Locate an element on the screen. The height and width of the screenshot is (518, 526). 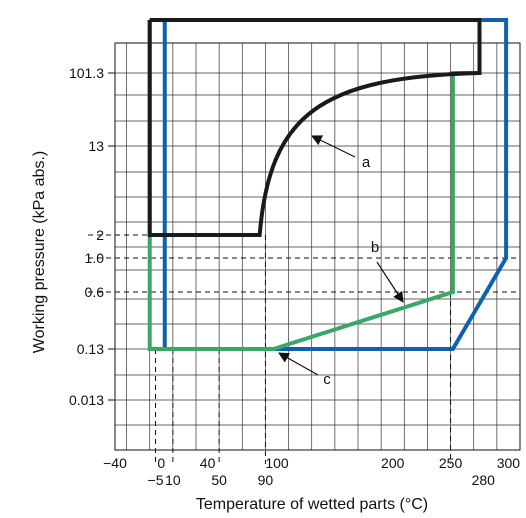
x-tick-label: 280 is located at coordinates (484, 480).